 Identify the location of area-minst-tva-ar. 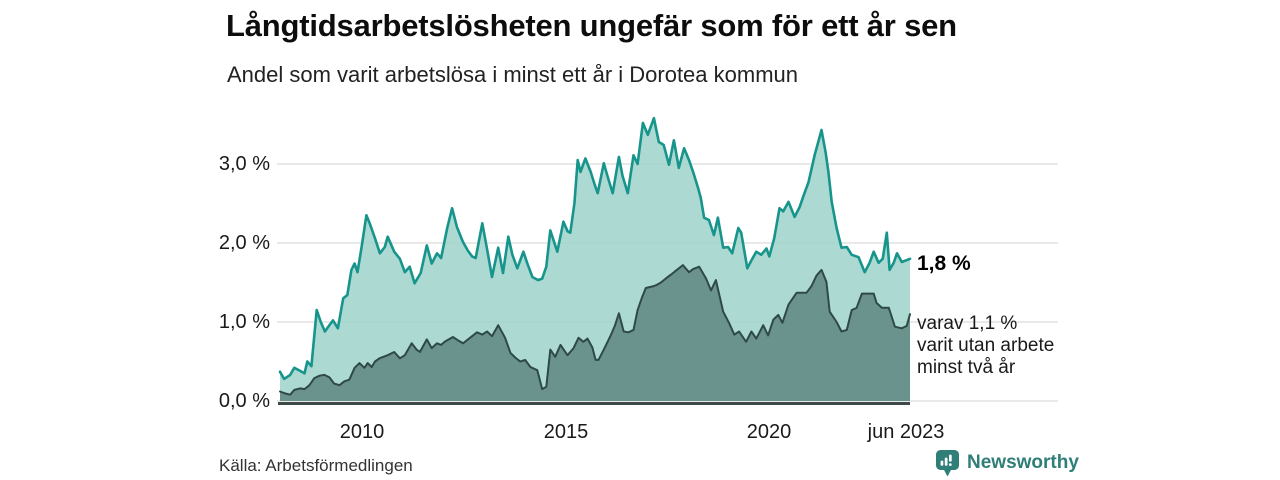
(595, 333).